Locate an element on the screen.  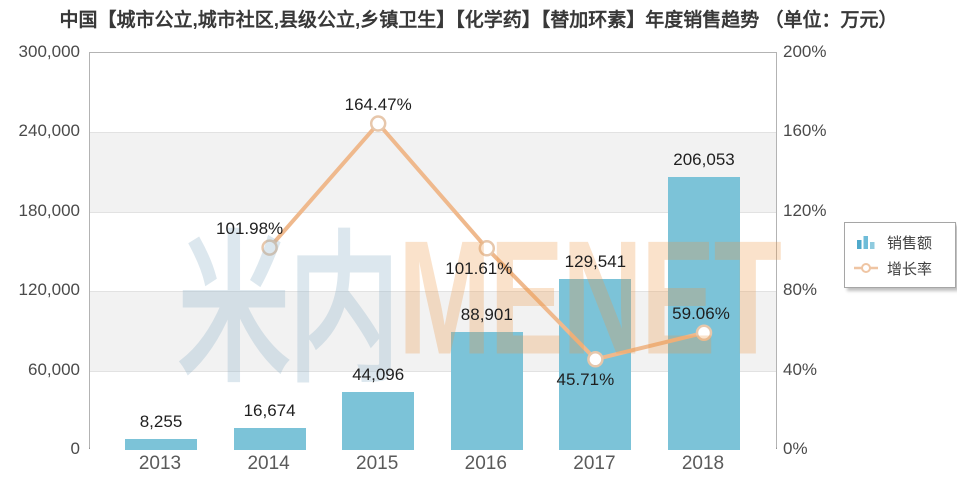
left-axis-tick: 300,000 is located at coordinates (49, 51).